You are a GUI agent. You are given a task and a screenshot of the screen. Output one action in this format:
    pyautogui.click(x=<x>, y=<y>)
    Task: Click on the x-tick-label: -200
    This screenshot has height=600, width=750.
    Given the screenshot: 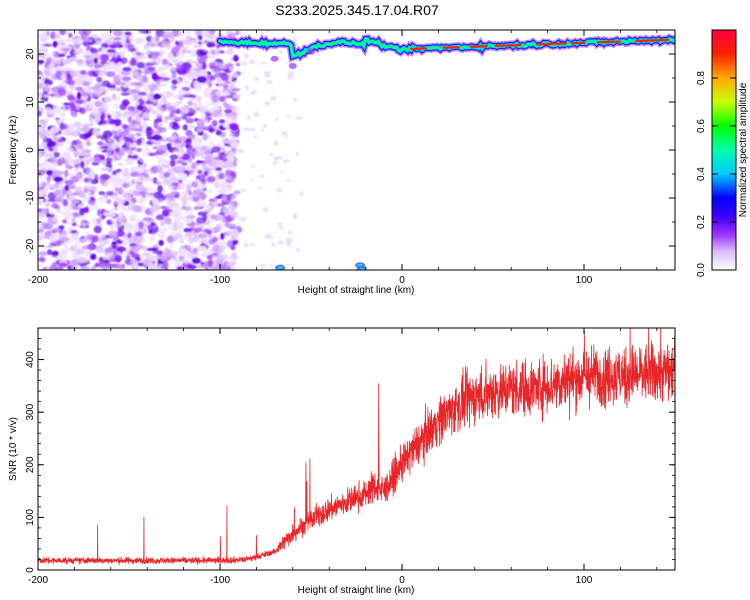 What is the action you would take?
    pyautogui.click(x=38, y=580)
    